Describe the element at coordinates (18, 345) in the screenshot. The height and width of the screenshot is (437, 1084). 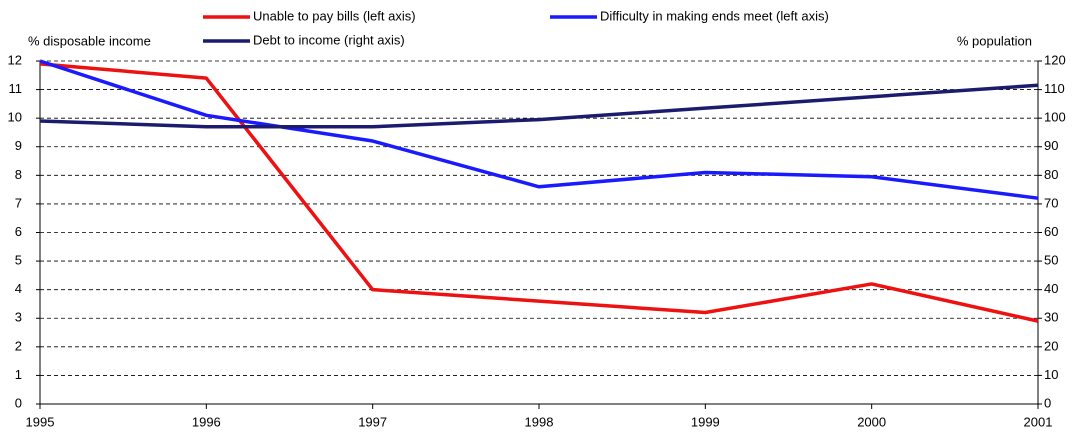
I see `y-tick-label: 2` at that location.